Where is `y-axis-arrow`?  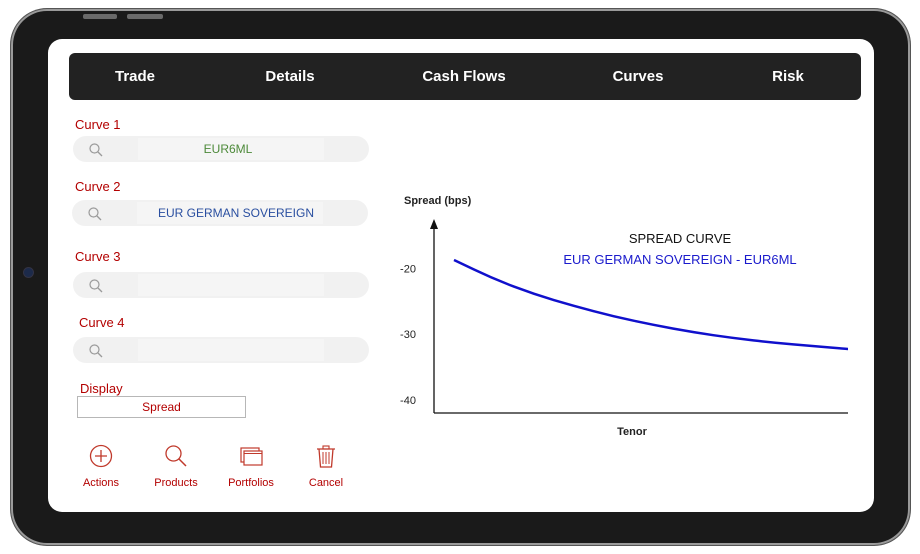 y-axis-arrow is located at coordinates (434, 224).